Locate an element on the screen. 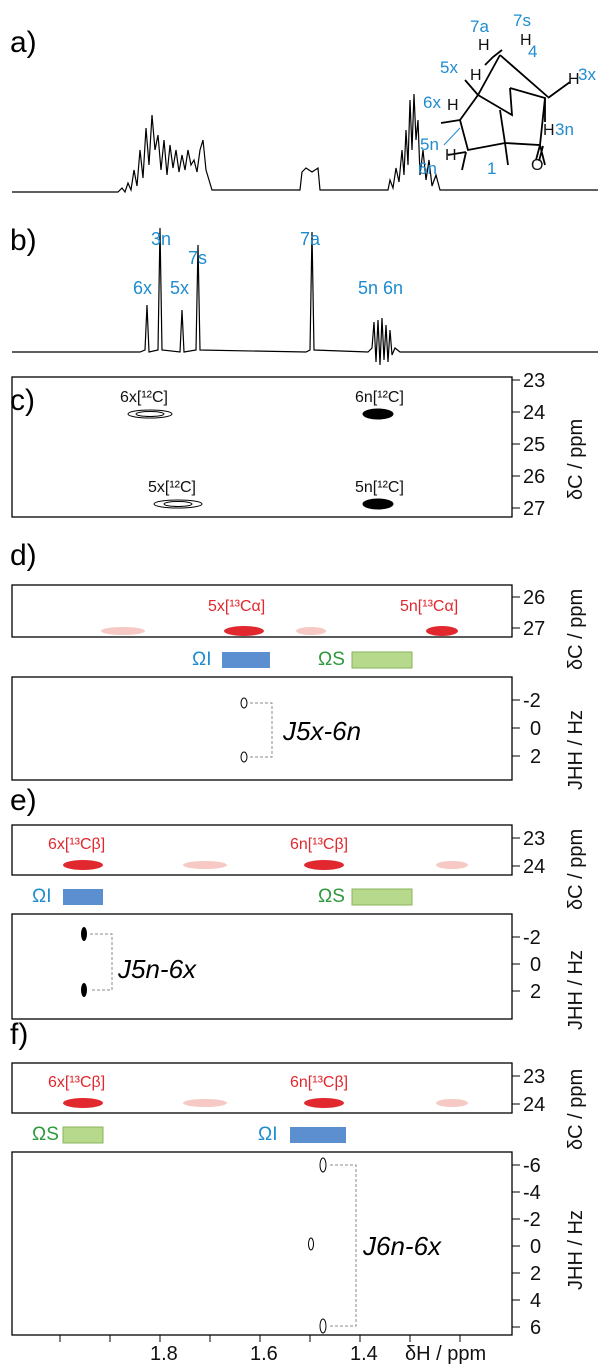 The height and width of the screenshot is (1365, 603). omega-i-d: ΩI is located at coordinates (201, 659).